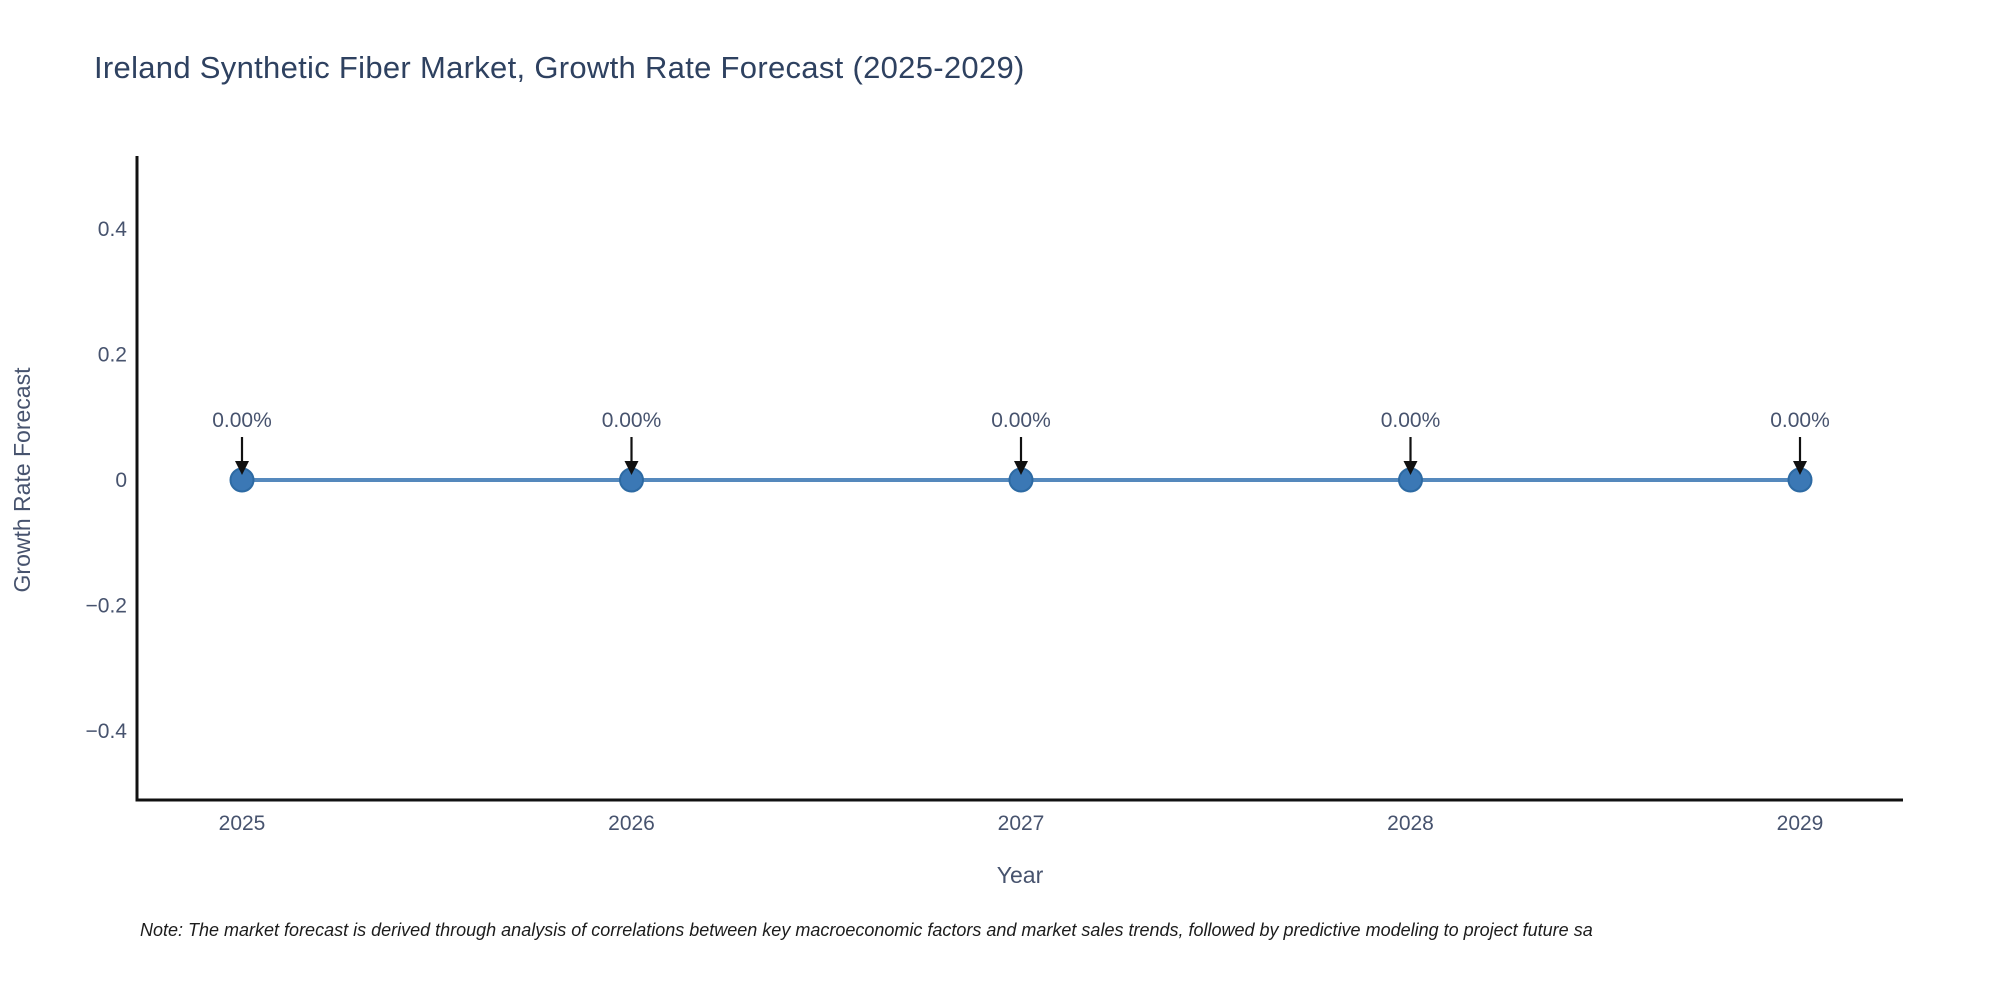 This screenshot has width=2000, height=1000. Describe the element at coordinates (113, 229) in the screenshot. I see `y-tick-label: 0.4` at that location.